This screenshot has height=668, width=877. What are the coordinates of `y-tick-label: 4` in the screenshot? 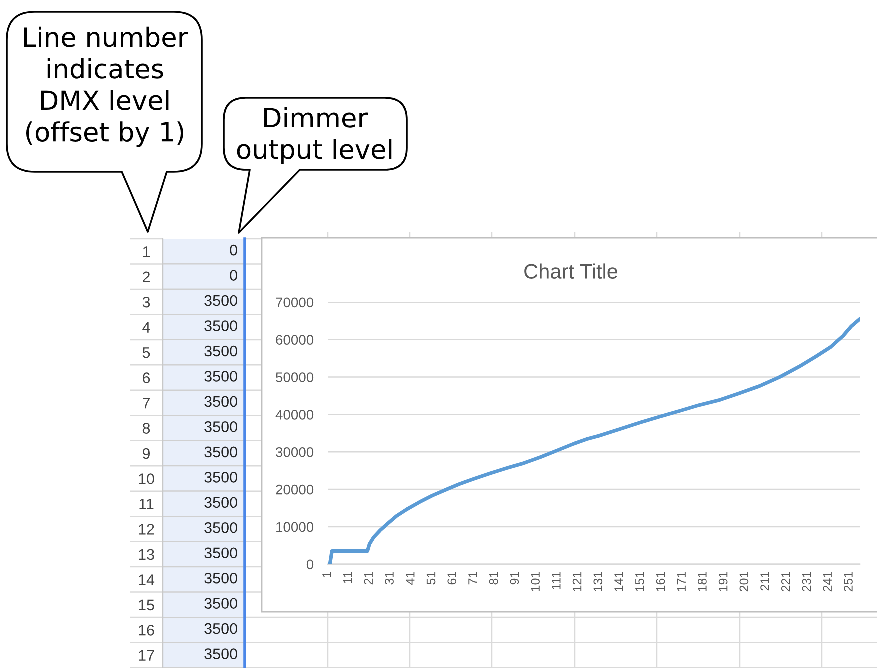 It's located at (146, 327).